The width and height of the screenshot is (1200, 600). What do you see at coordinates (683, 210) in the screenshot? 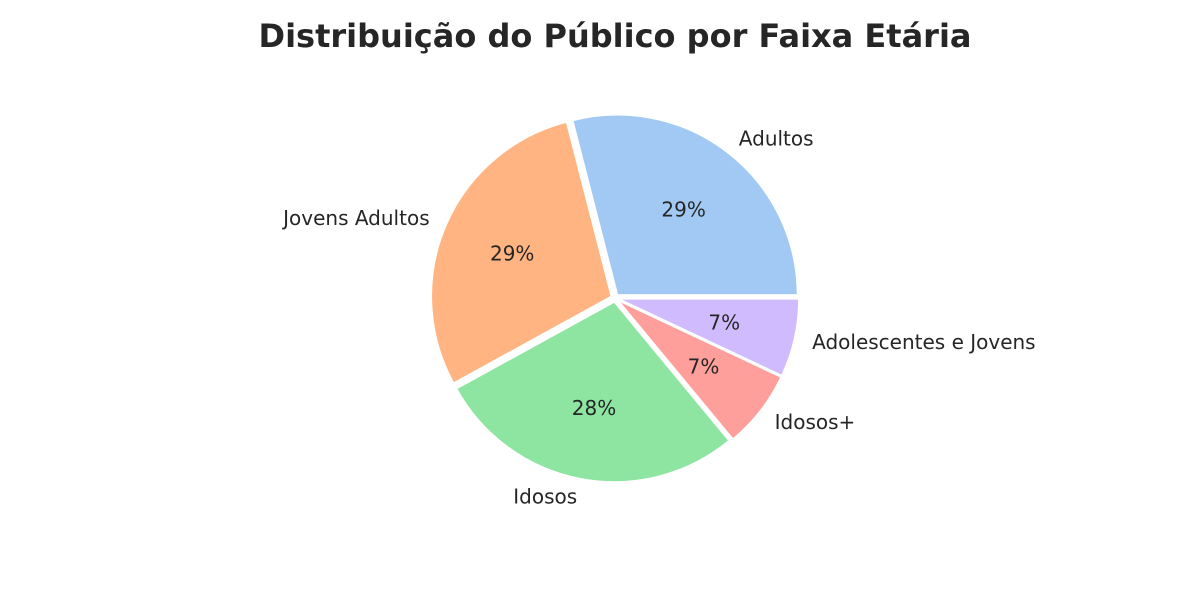
I see `pct-label-adultos: 29%` at bounding box center [683, 210].